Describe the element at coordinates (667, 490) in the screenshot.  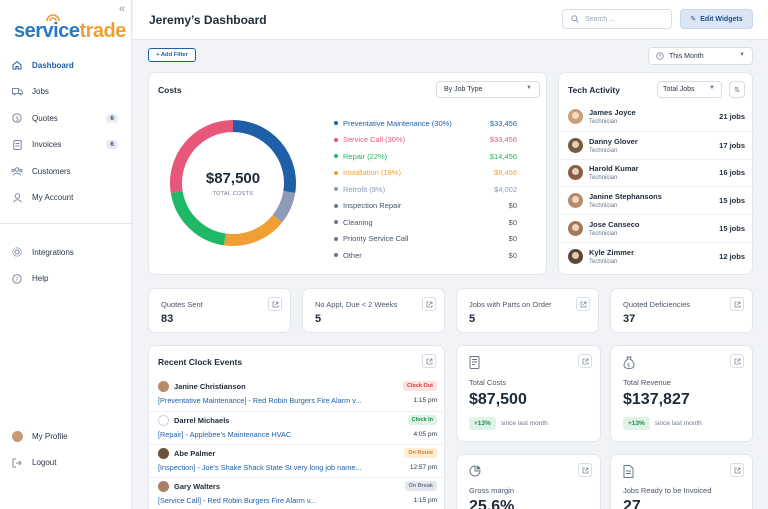
I see `metric-label: Jobs Ready to be Invoiced` at that location.